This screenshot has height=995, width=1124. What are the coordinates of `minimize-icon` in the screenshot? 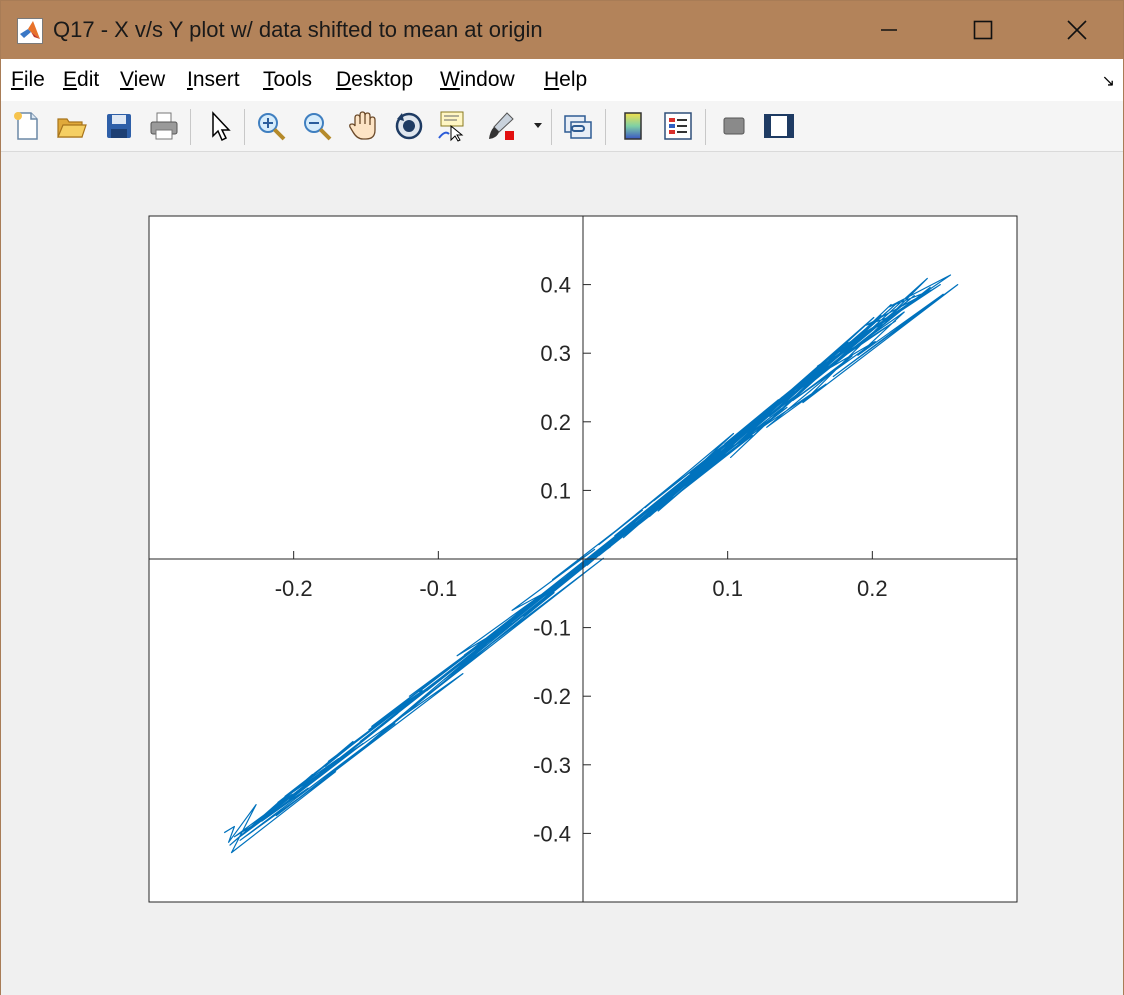 It's located at (889, 30).